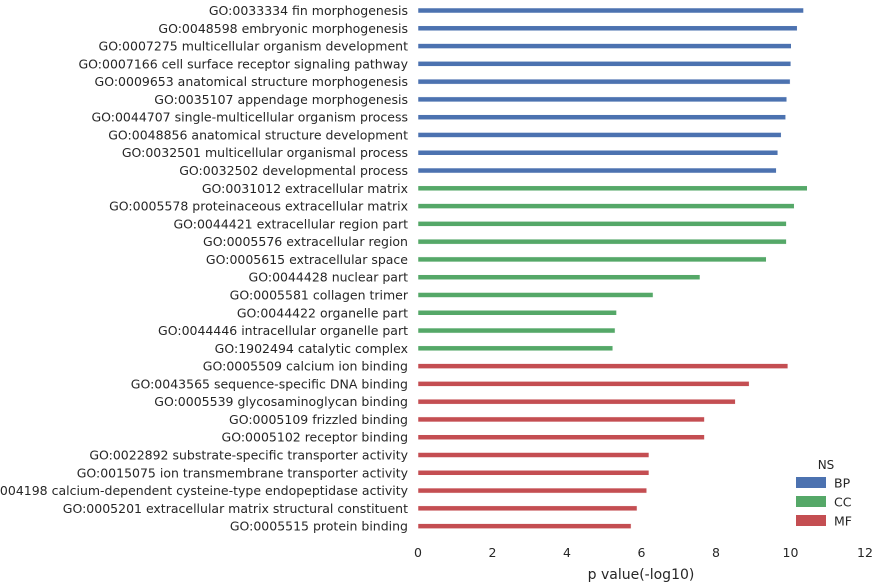 This screenshot has height=587, width=878. What do you see at coordinates (493, 552) in the screenshot?
I see `x-tick-label: 2` at bounding box center [493, 552].